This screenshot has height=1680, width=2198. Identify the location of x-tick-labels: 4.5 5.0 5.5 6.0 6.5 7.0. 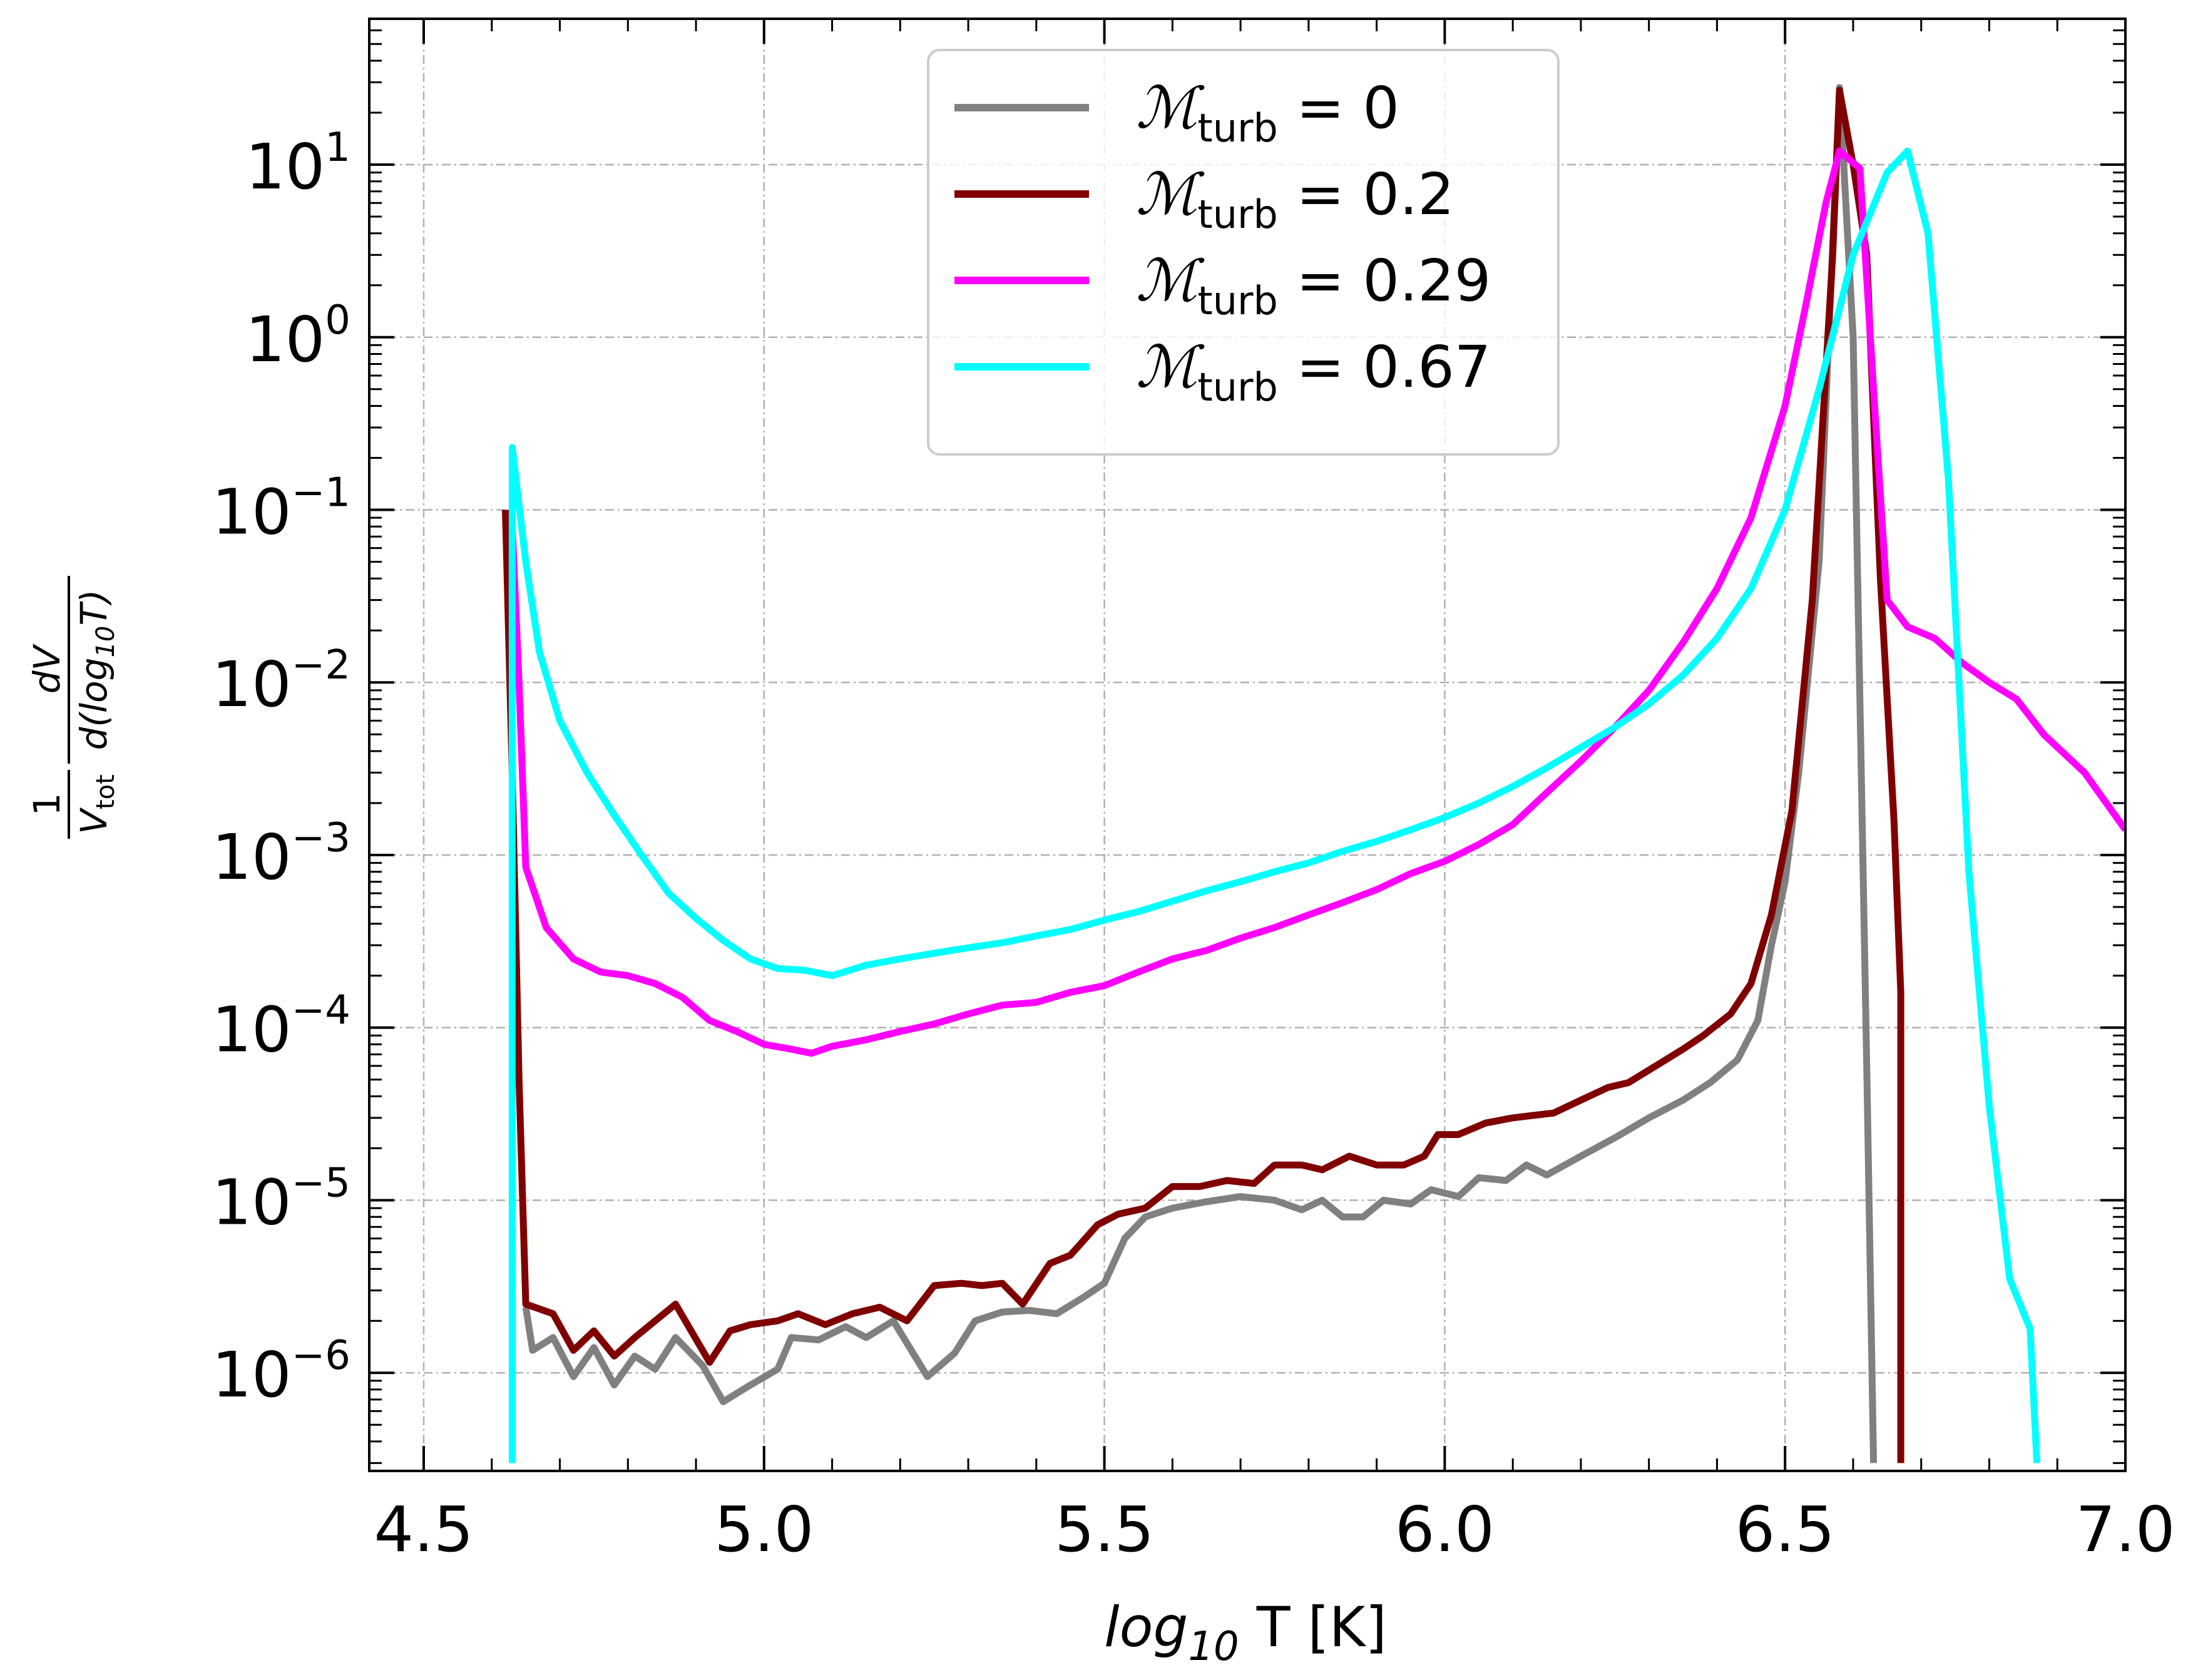
(1274, 1529).